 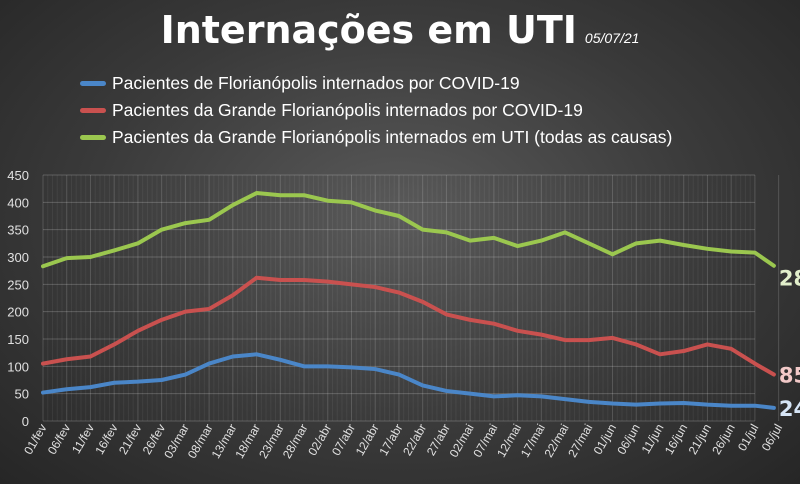 I want to click on y-tick-label: 350, so click(x=18, y=230).